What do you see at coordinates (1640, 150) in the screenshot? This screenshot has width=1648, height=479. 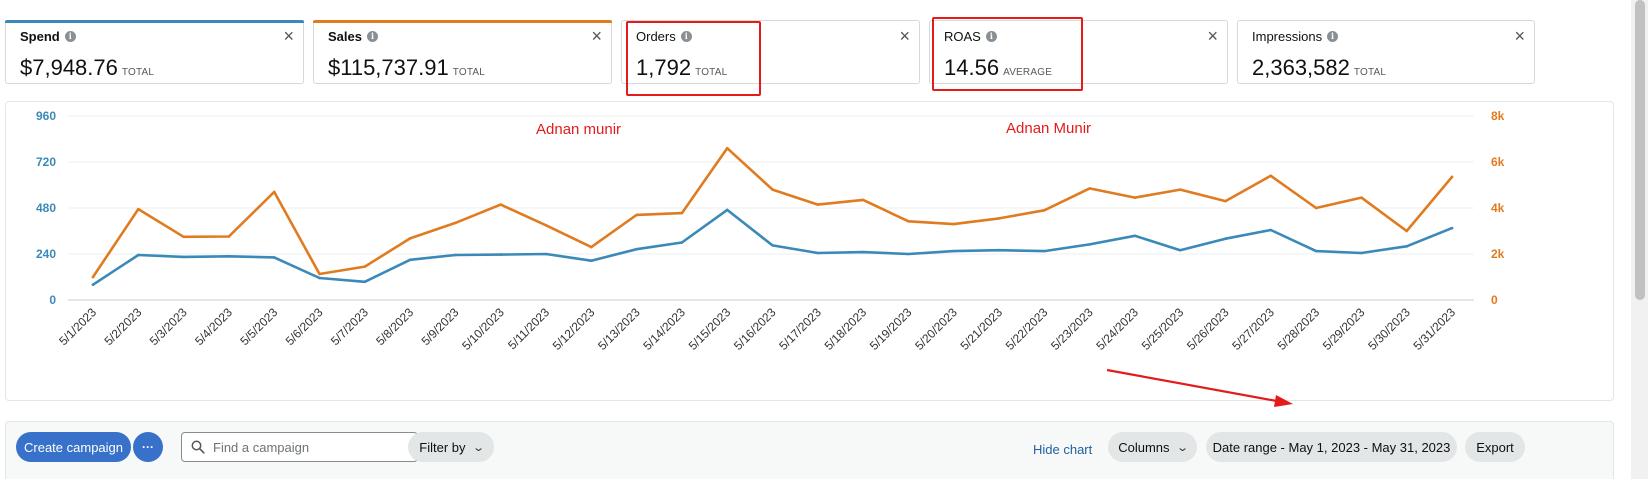 I see `scrollbar-thumb` at bounding box center [1640, 150].